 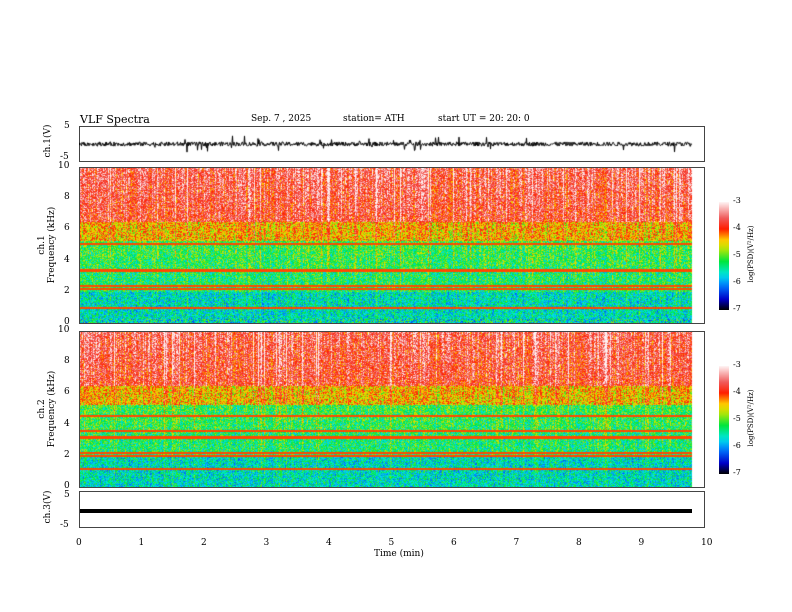 I want to click on ch1-freq-label: Frequency (kHz), so click(x=52, y=245).